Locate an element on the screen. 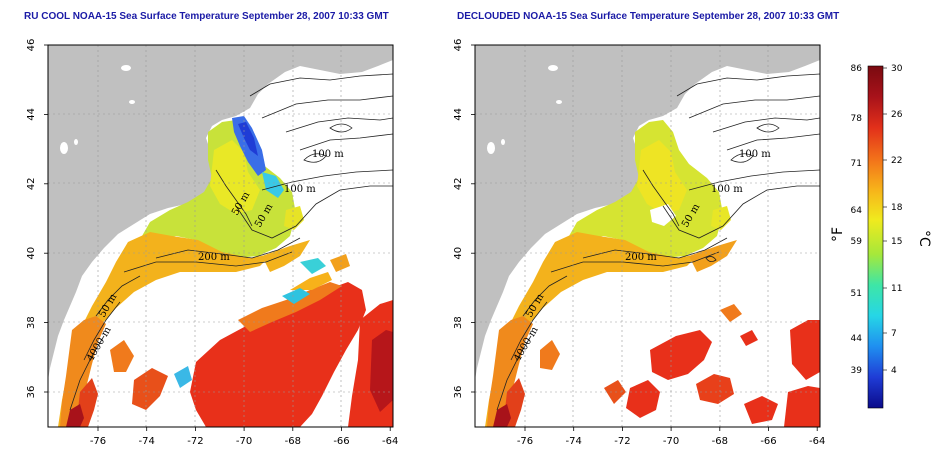 This screenshot has width=950, height=475. celsius-tick-label: 22 is located at coordinates (896, 161).